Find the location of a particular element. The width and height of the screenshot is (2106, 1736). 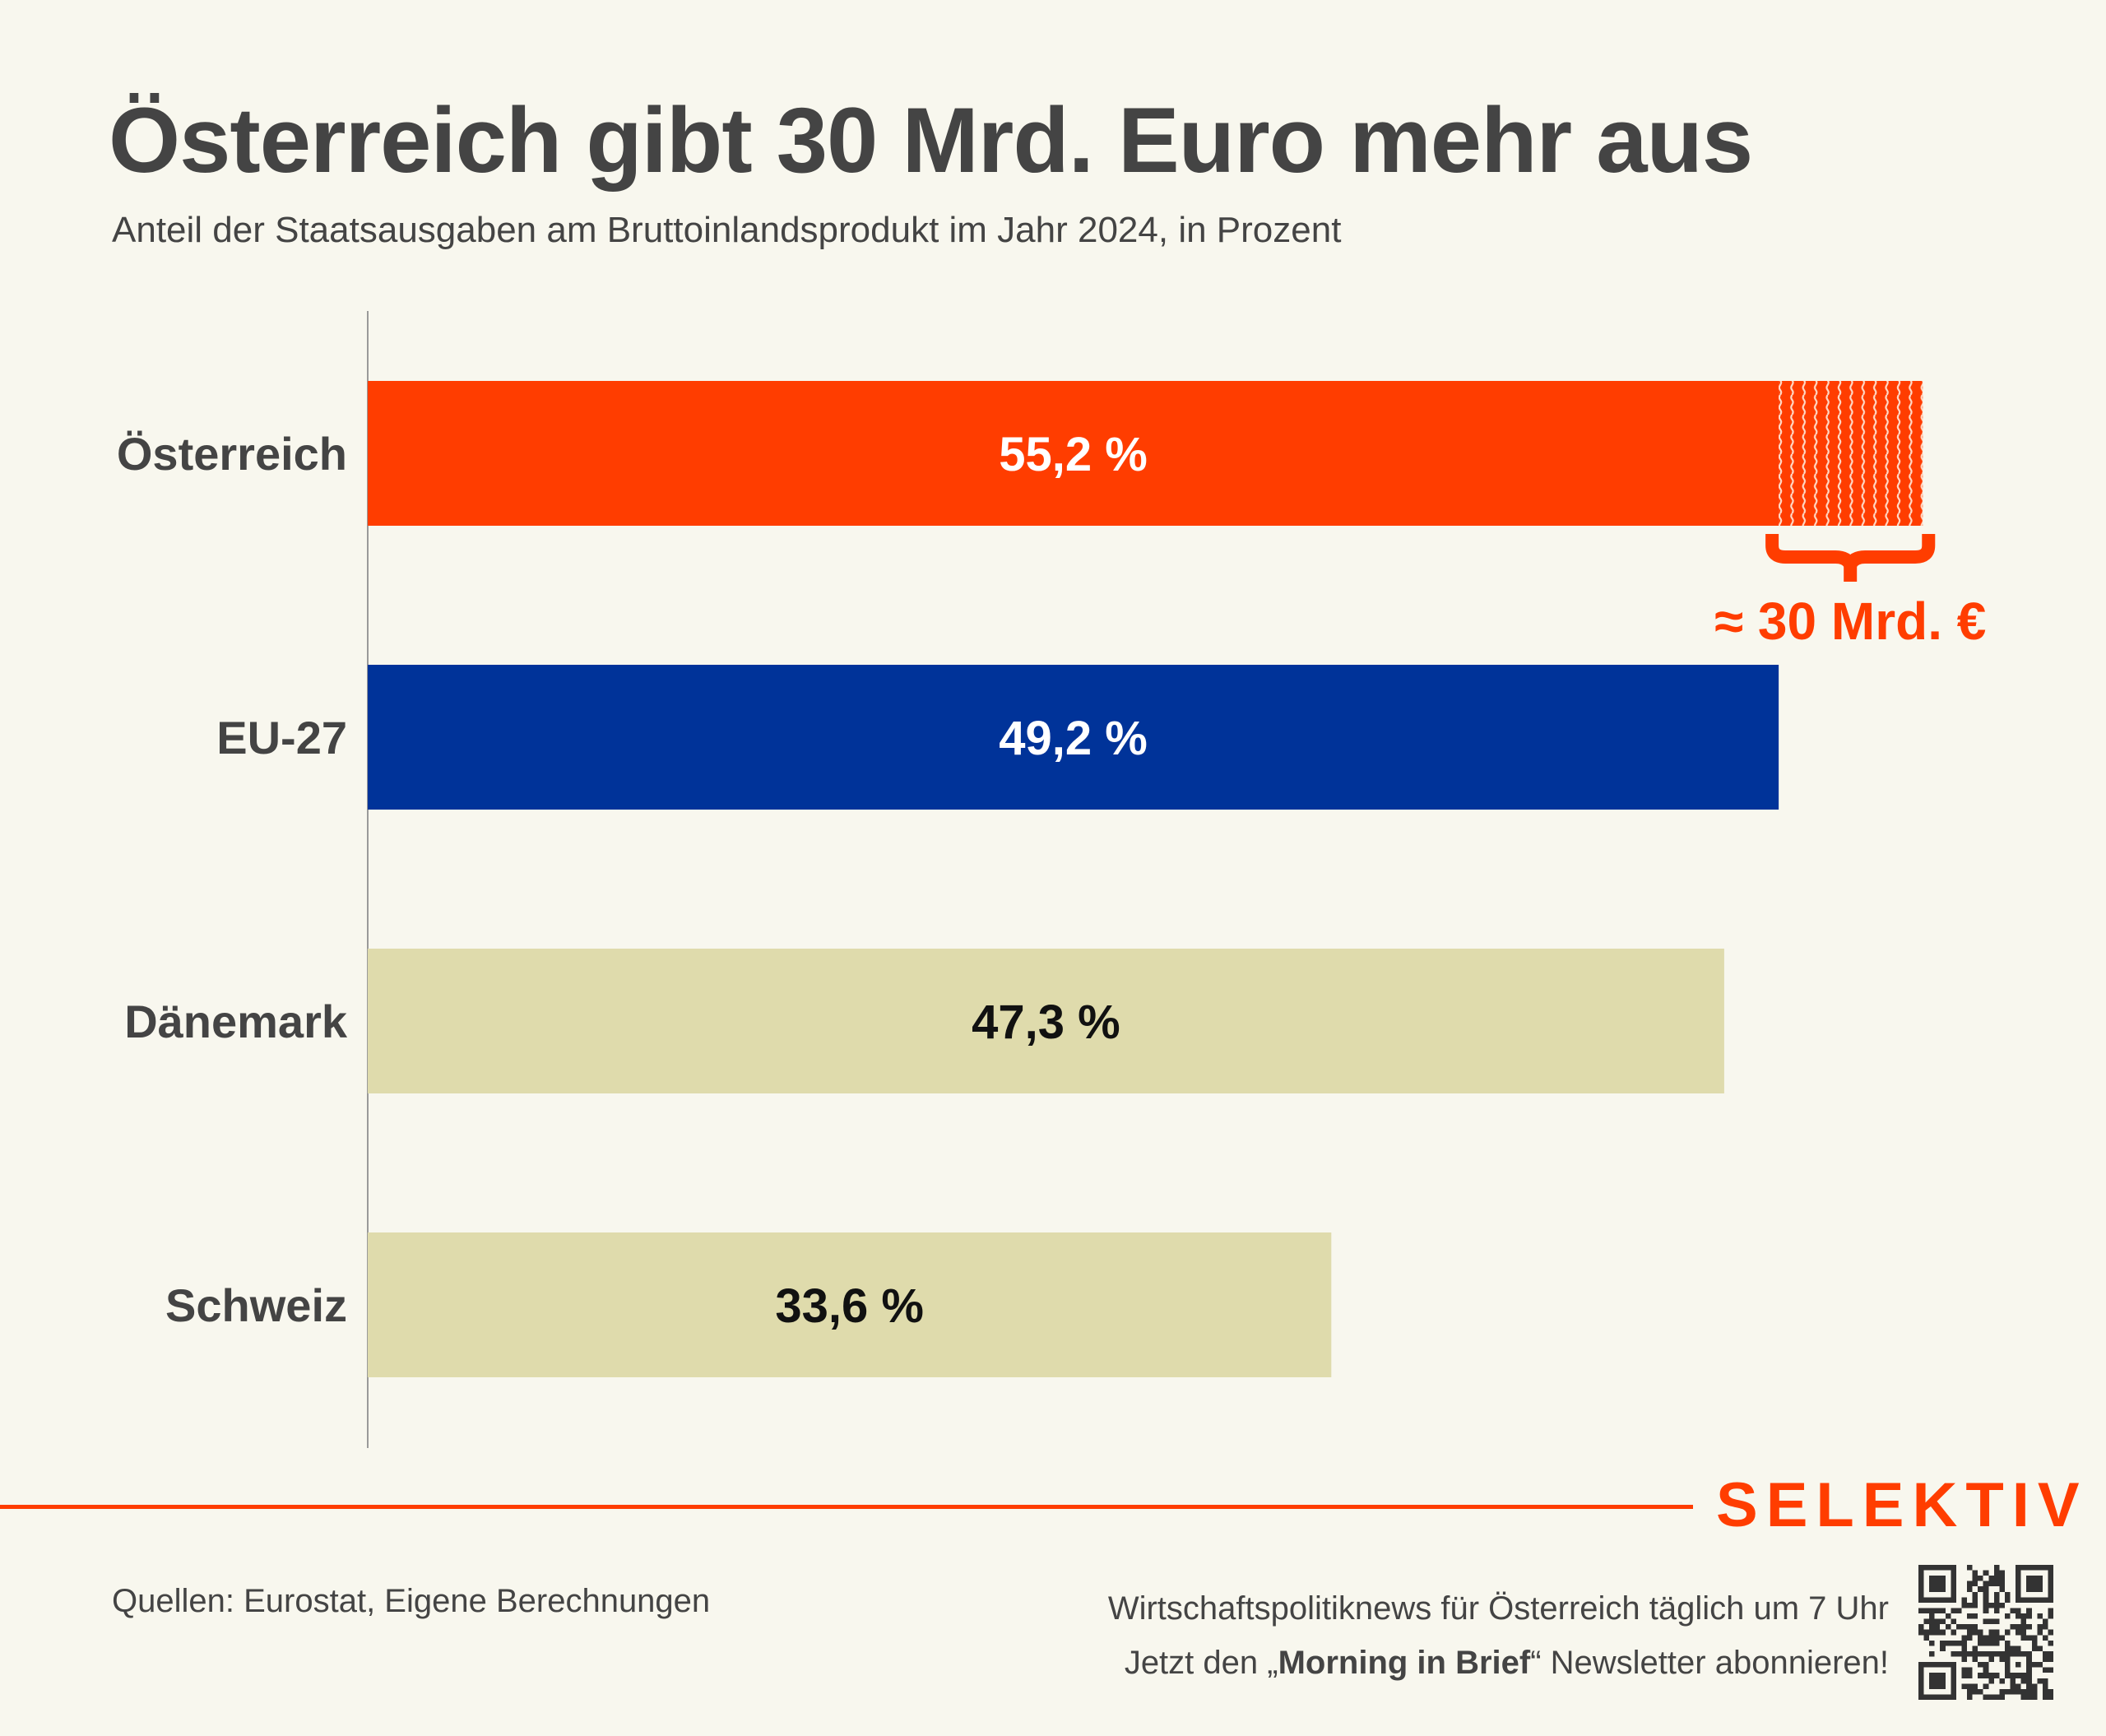

newsletter-name: Morning in Brief is located at coordinates (1404, 1663).